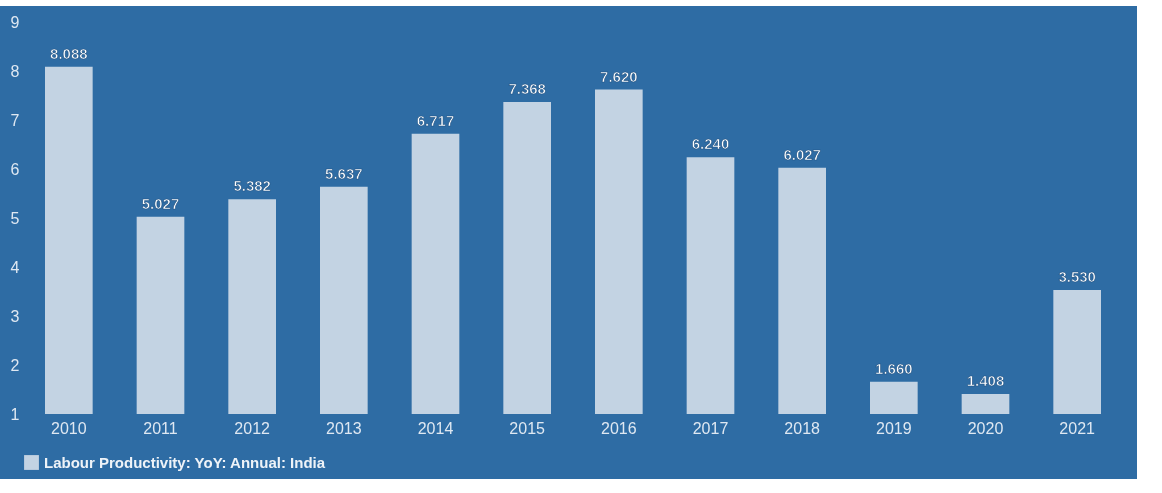 This screenshot has width=1162, height=493. What do you see at coordinates (252, 186) in the screenshot?
I see `data-label: 5.382` at bounding box center [252, 186].